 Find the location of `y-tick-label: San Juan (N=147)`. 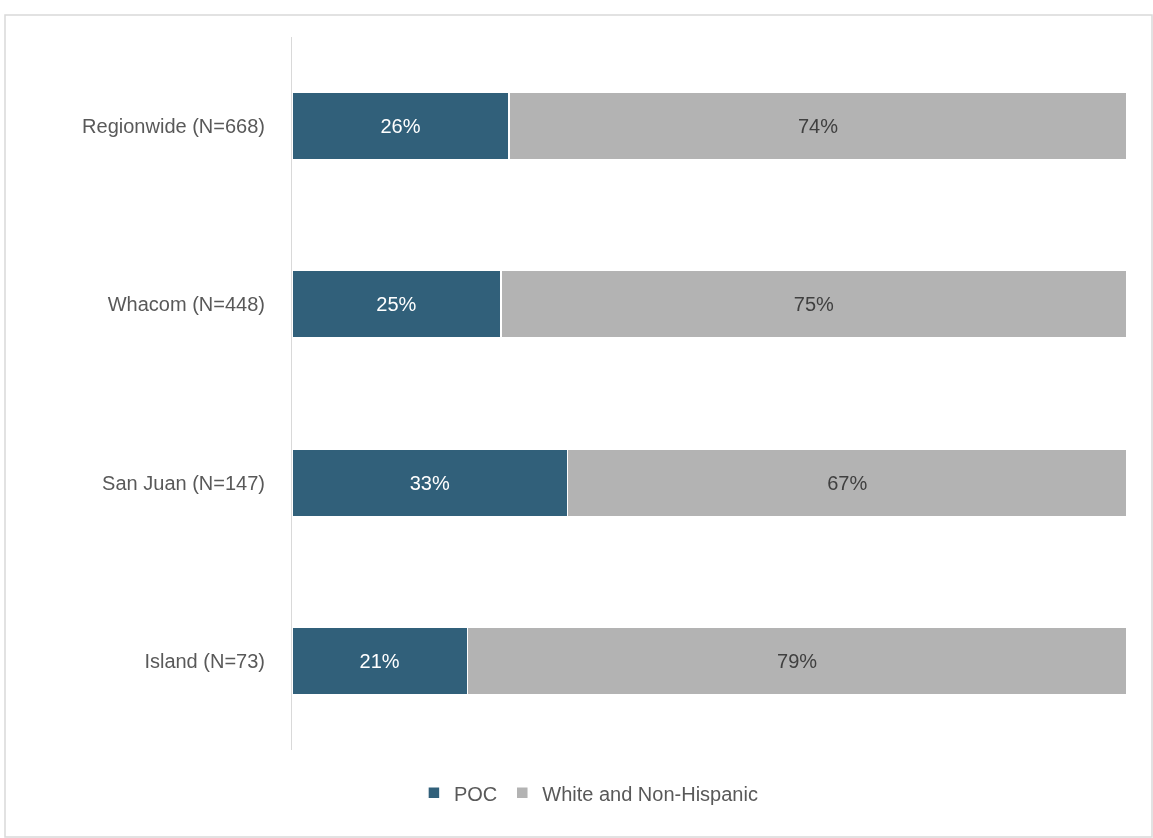

y-tick-label: San Juan (N=147) is located at coordinates (183, 482).